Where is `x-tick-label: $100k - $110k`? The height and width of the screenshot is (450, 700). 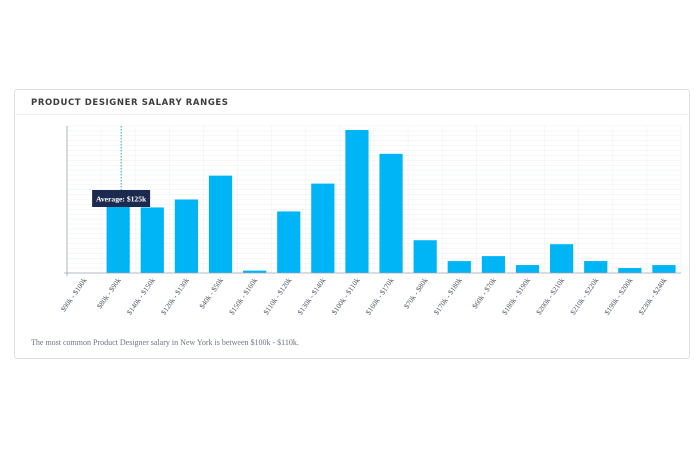
x-tick-label: $100k - $110k is located at coordinates (346, 296).